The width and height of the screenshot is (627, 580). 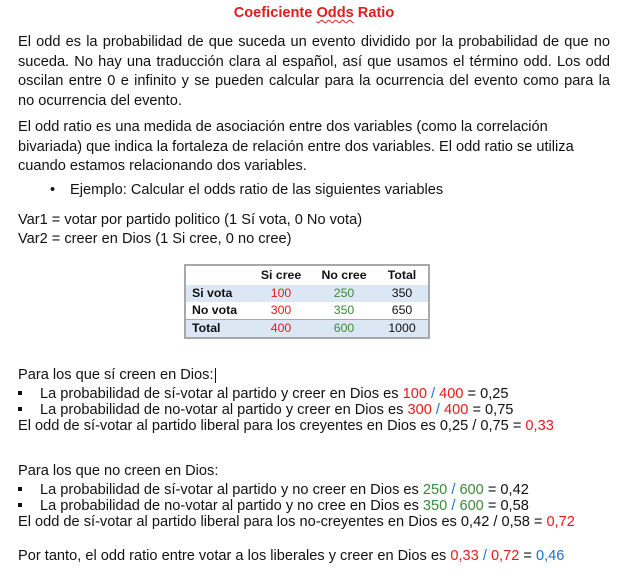 I want to click on conclusion-value: 0,33, so click(x=539, y=426).